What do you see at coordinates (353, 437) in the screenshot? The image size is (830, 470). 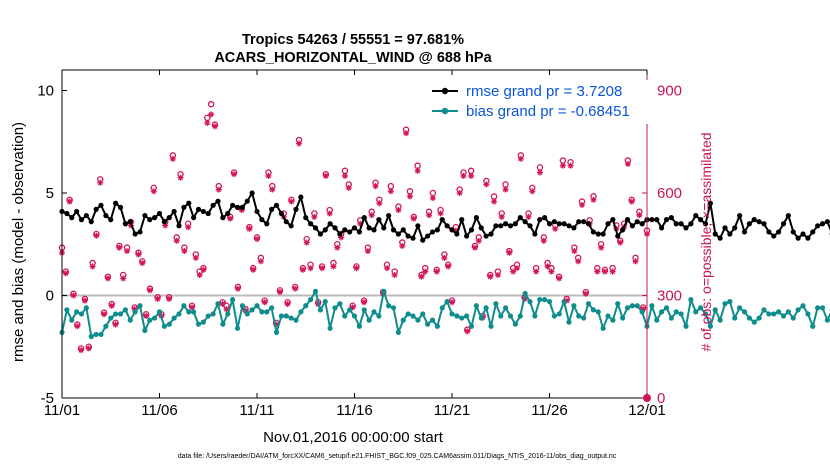 I see `x-axis-label: Nov.01,2016 00:00:00 start` at bounding box center [353, 437].